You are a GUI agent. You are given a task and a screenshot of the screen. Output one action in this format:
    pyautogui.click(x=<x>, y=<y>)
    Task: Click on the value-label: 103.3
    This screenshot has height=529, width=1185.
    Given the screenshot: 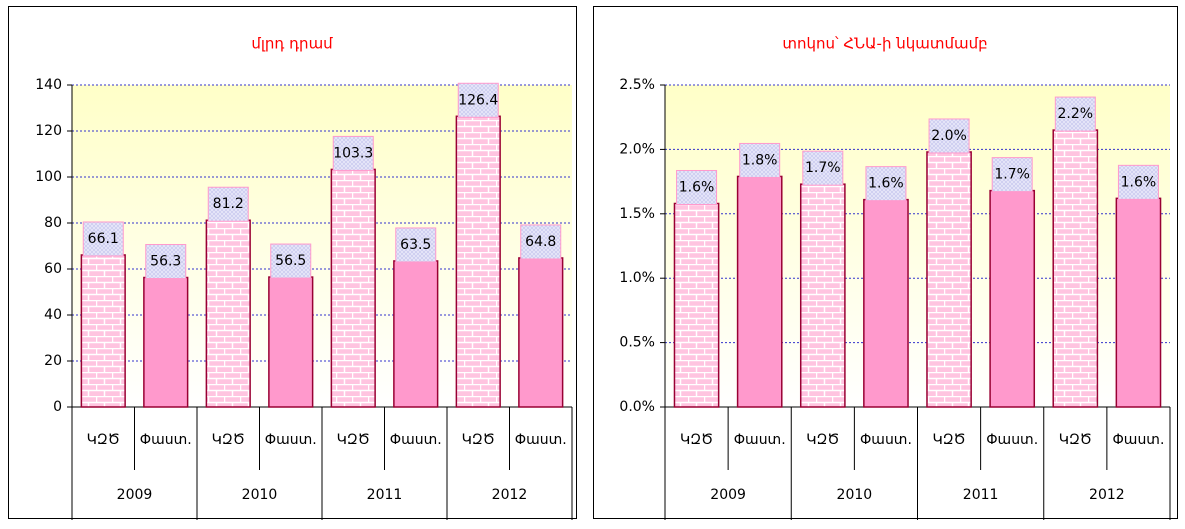 What is the action you would take?
    pyautogui.click(x=353, y=153)
    